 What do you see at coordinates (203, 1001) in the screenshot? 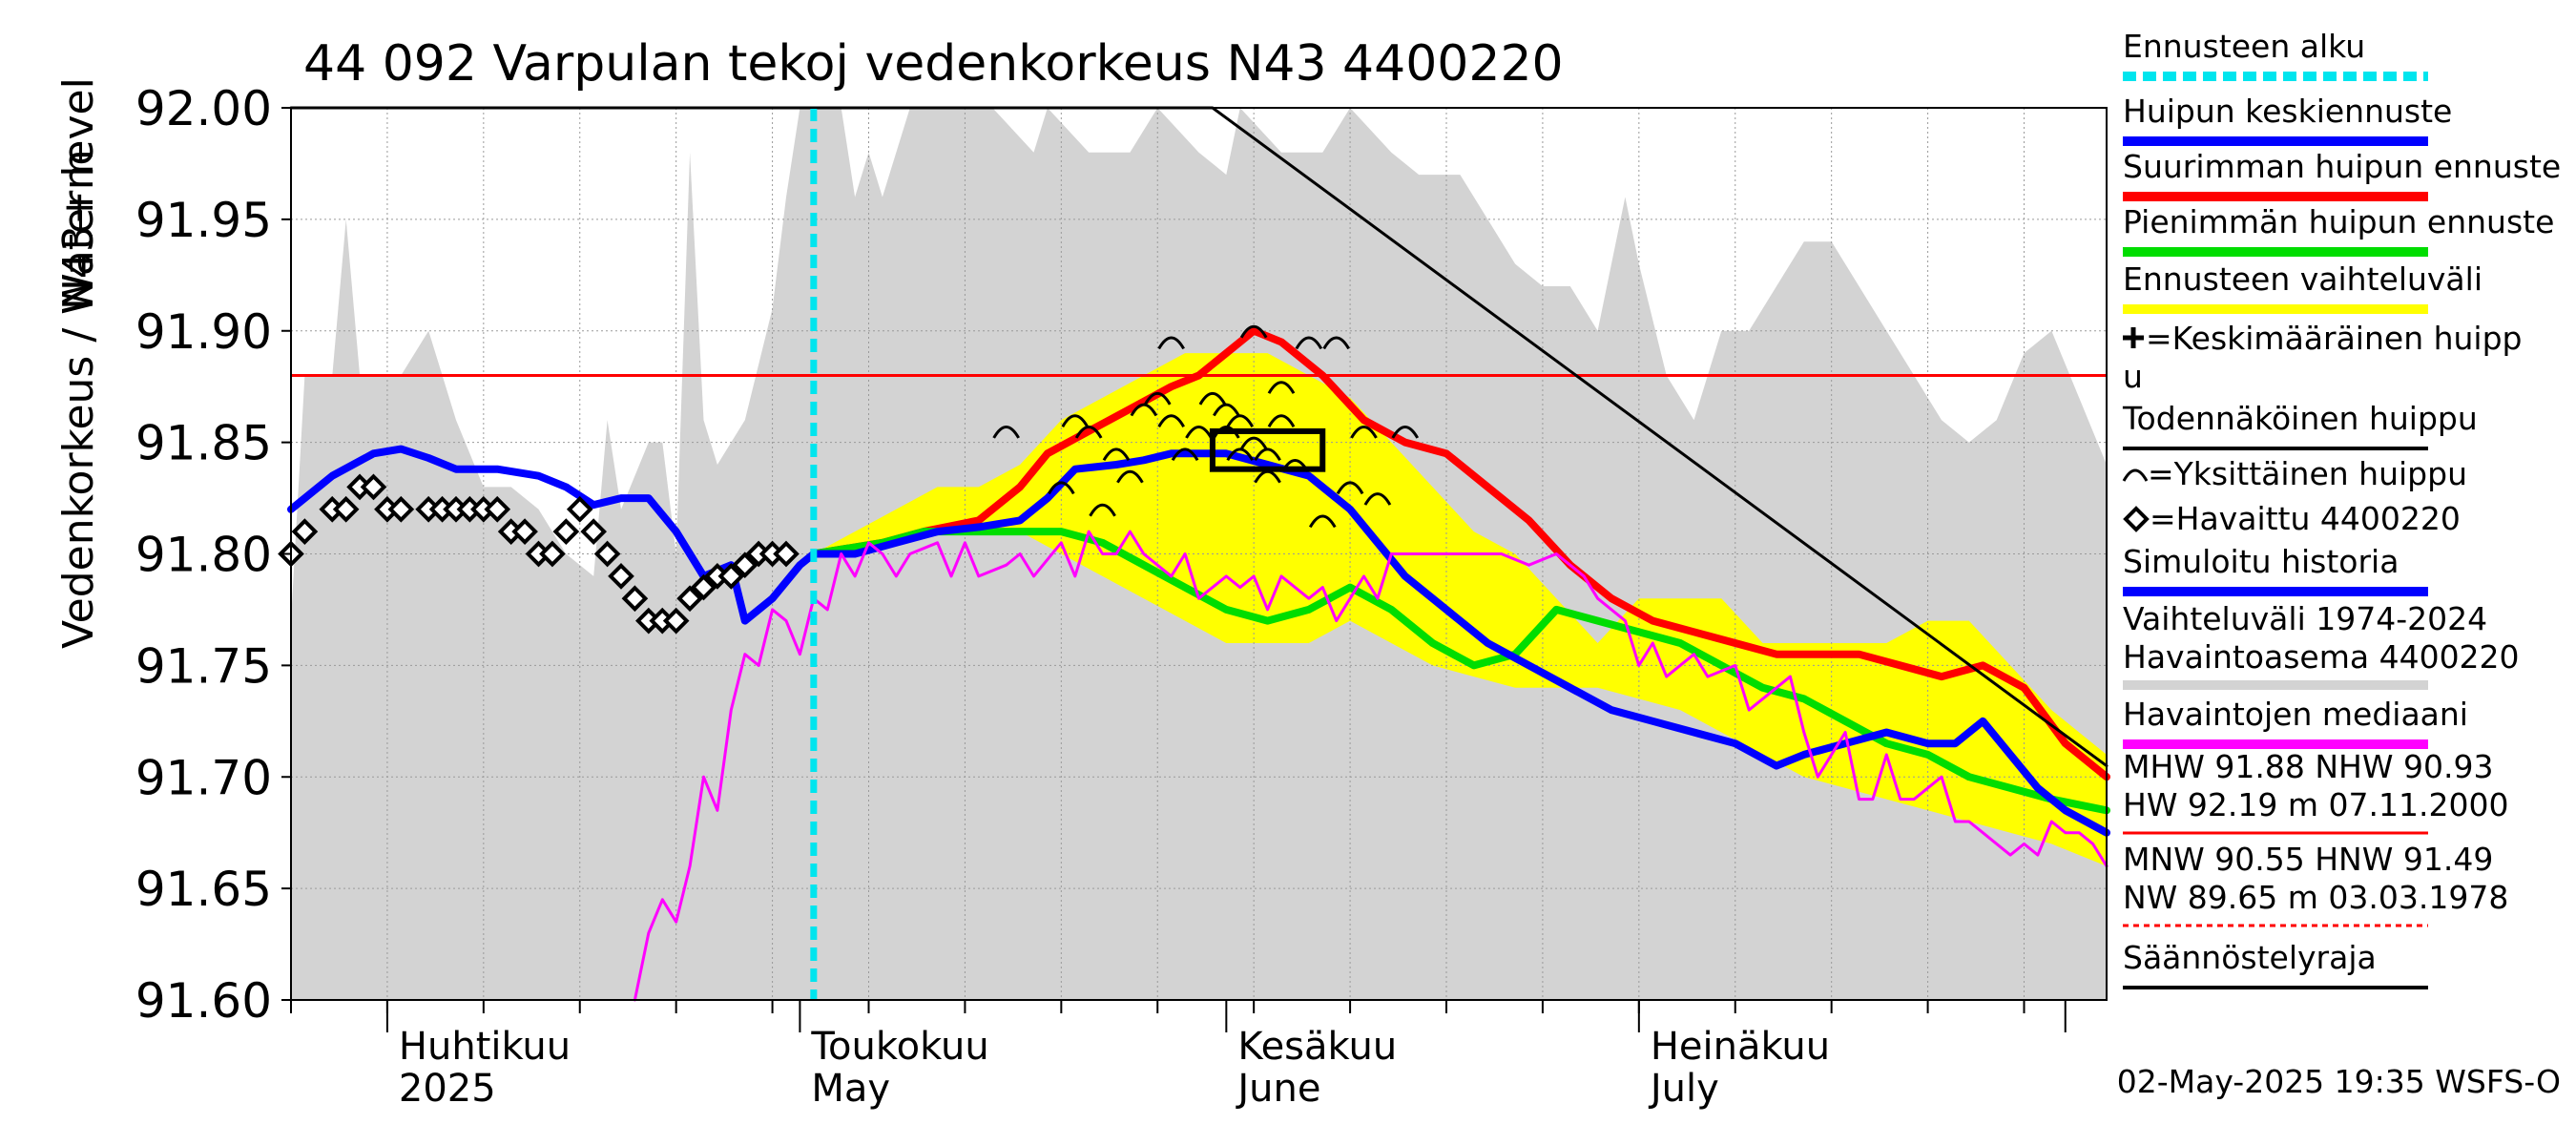
I see `y-tick-label: 91.60` at bounding box center [203, 1001].